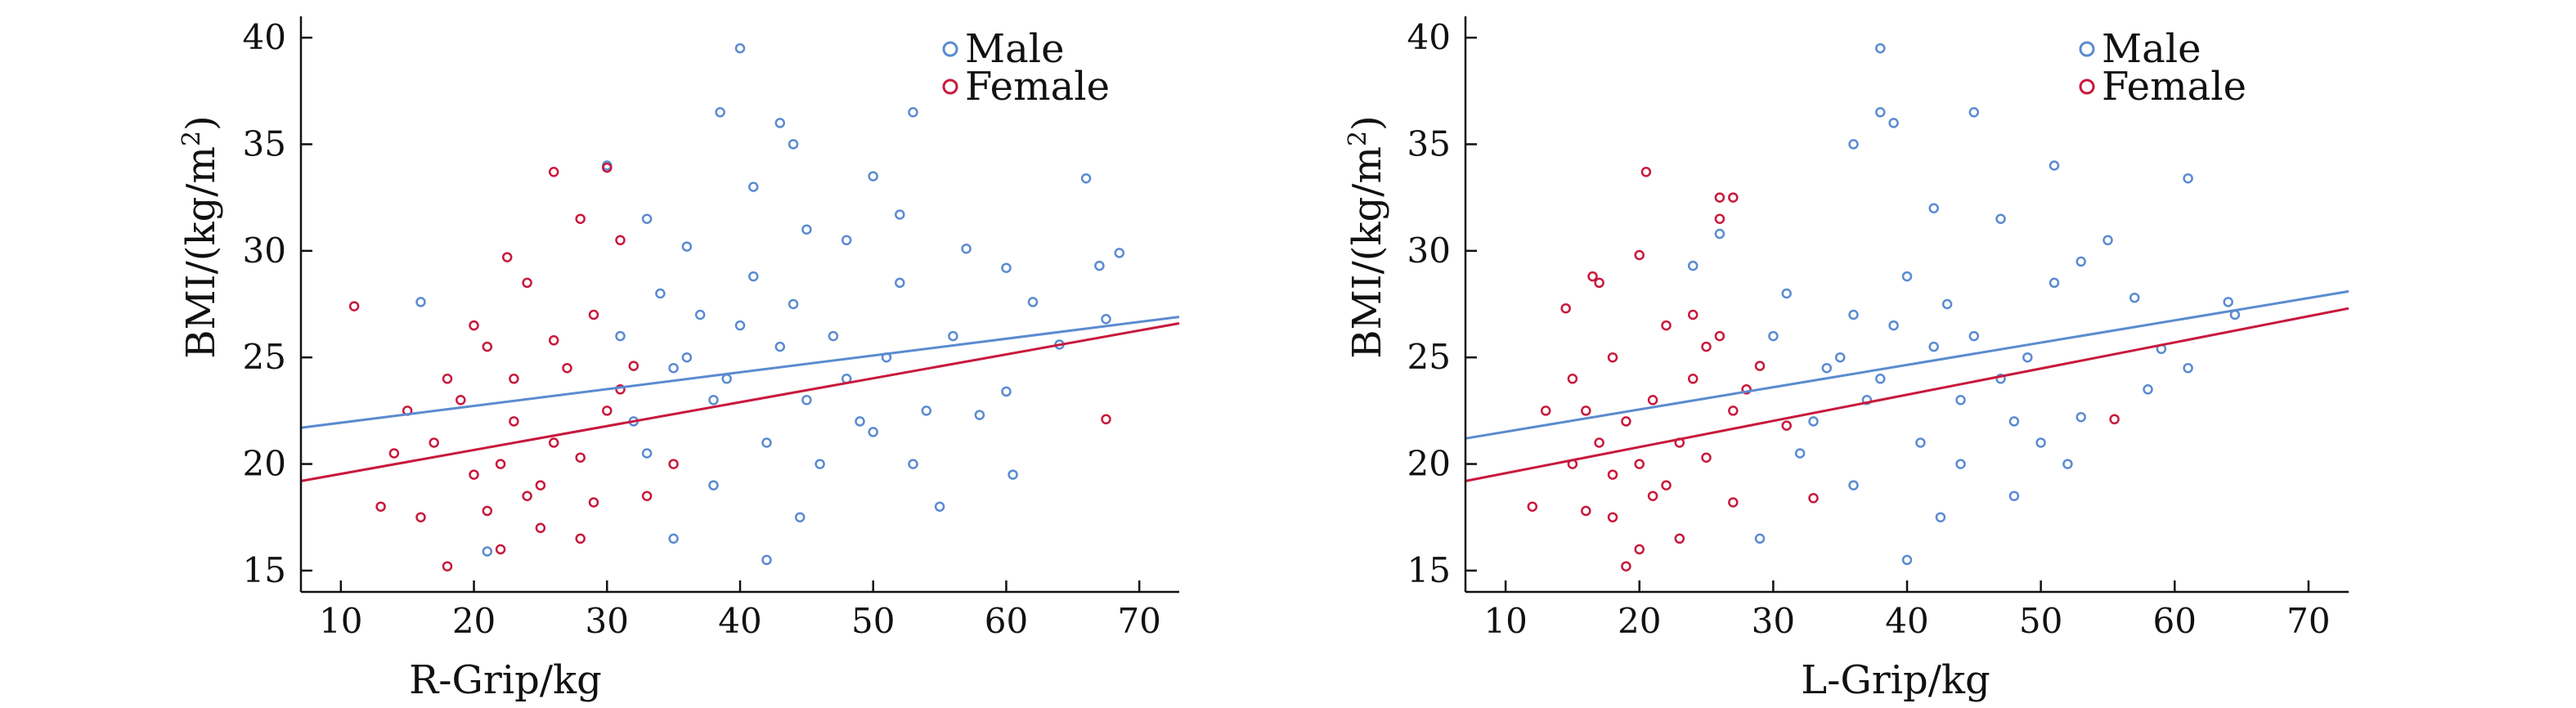  I want to click on y-tick-label: 35, so click(264, 143).